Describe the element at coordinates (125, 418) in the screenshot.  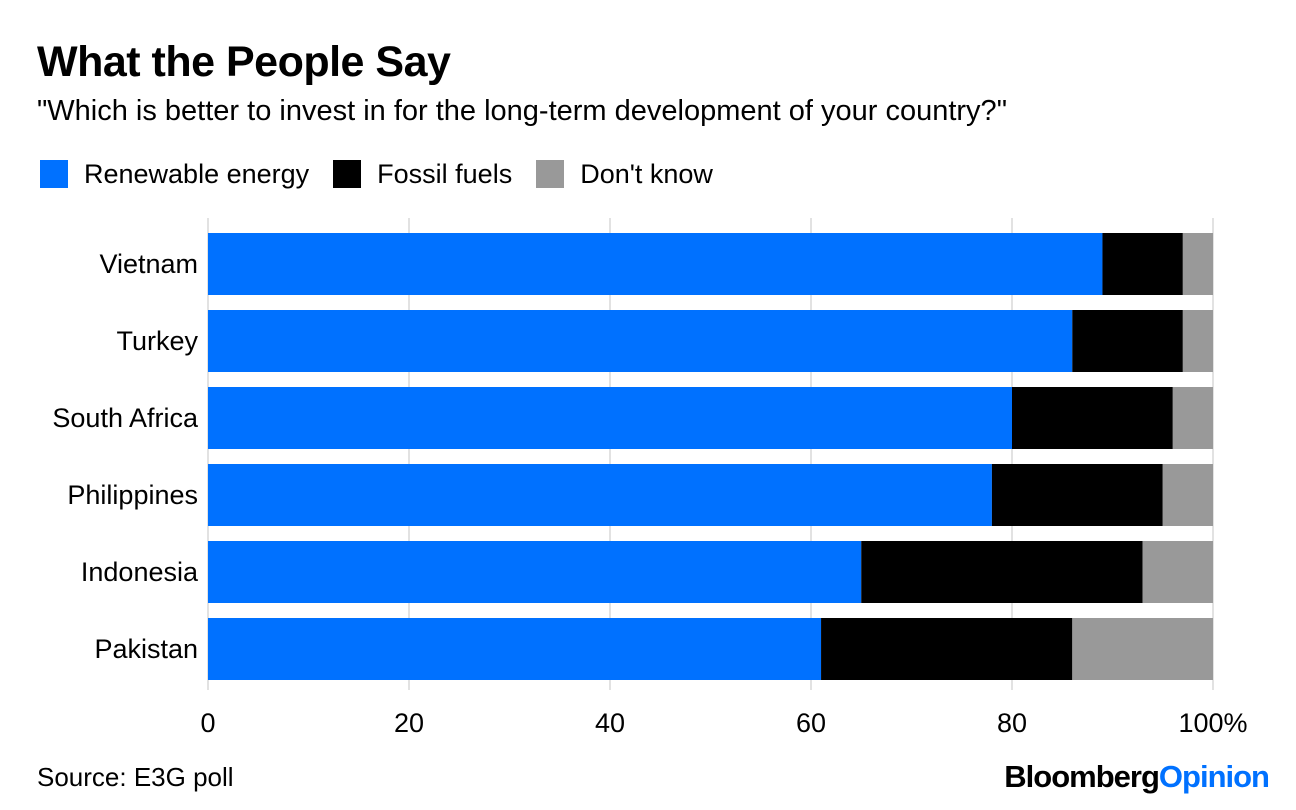
I see `category-label: South Africa` at that location.